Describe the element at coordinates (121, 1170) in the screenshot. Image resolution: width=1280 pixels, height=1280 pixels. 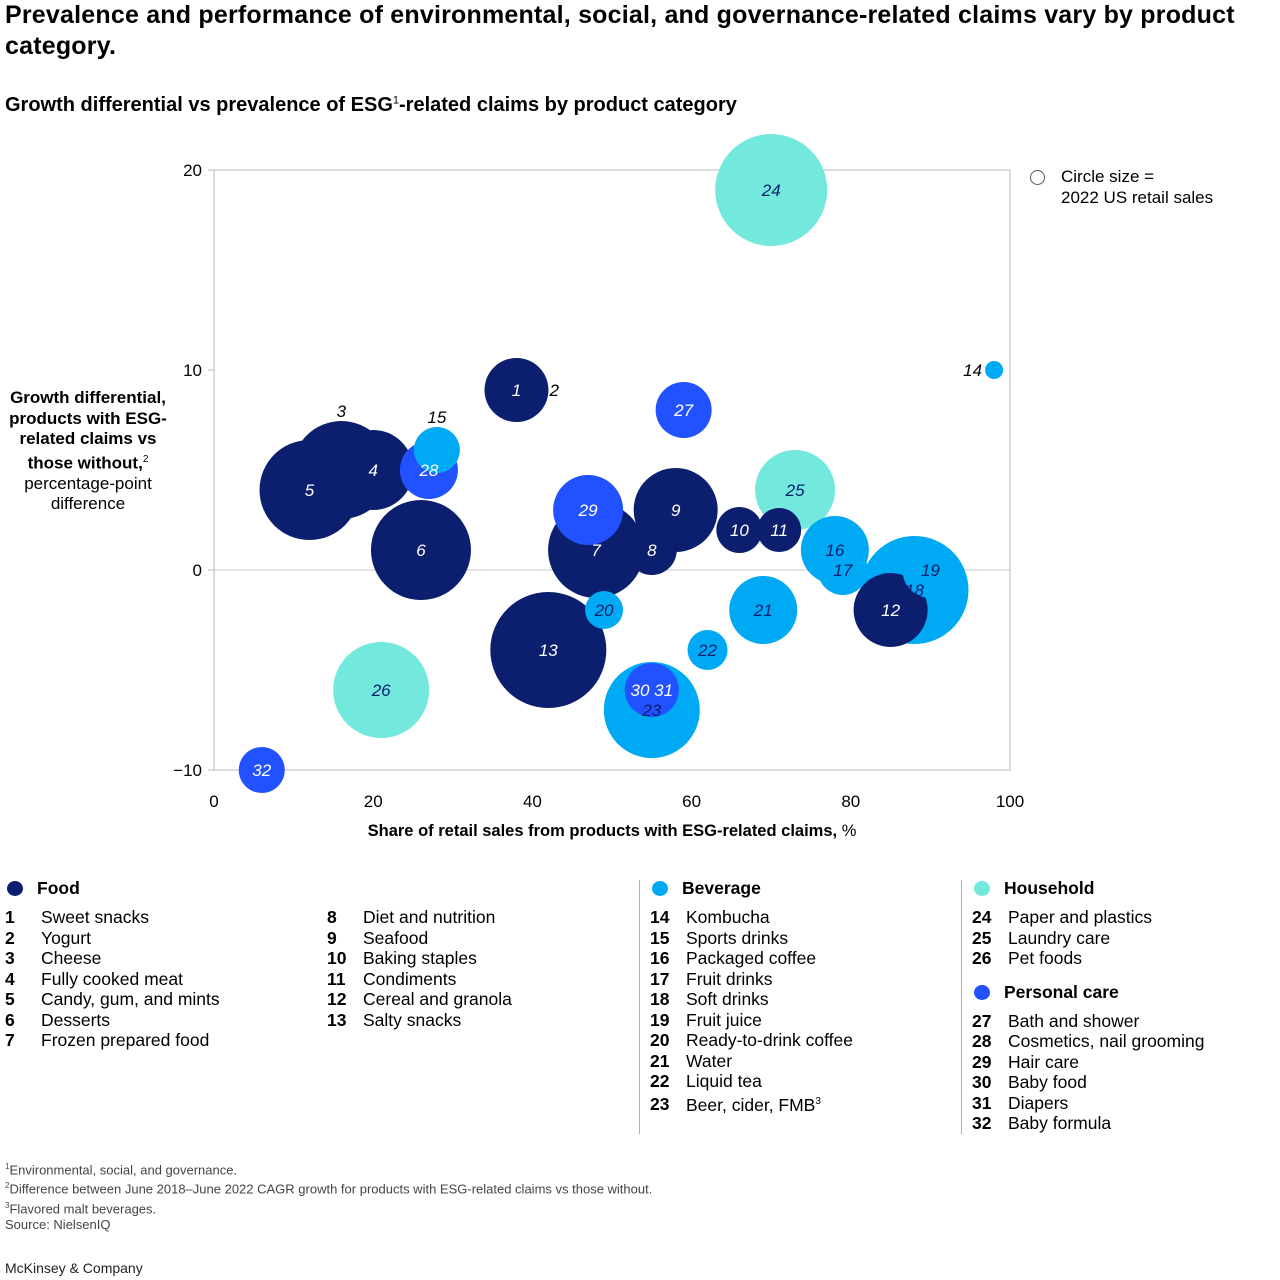
I see `footnote: 1Environmental, social, and governance.` at that location.